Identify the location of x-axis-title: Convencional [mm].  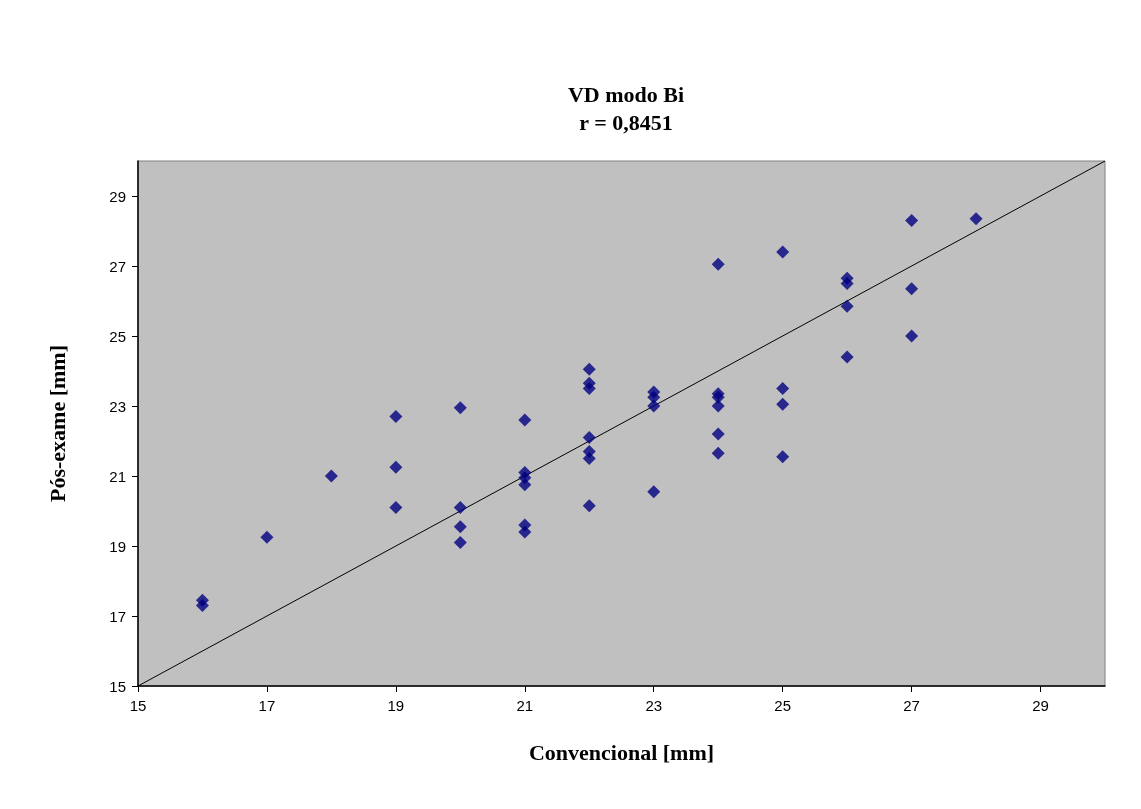
(621, 752).